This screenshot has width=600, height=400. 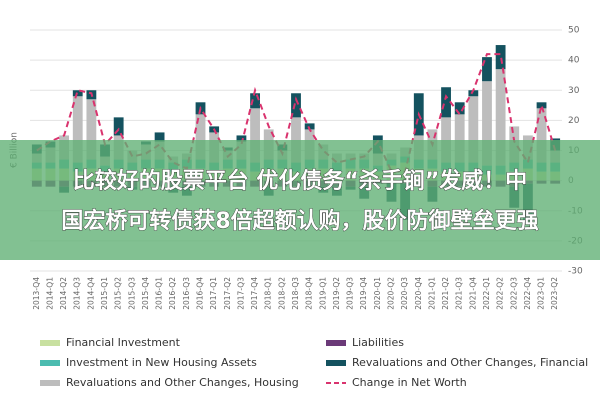 What do you see at coordinates (322, 293) in the screenshot?
I see `x-tick-label: 2019-Q1` at bounding box center [322, 293].